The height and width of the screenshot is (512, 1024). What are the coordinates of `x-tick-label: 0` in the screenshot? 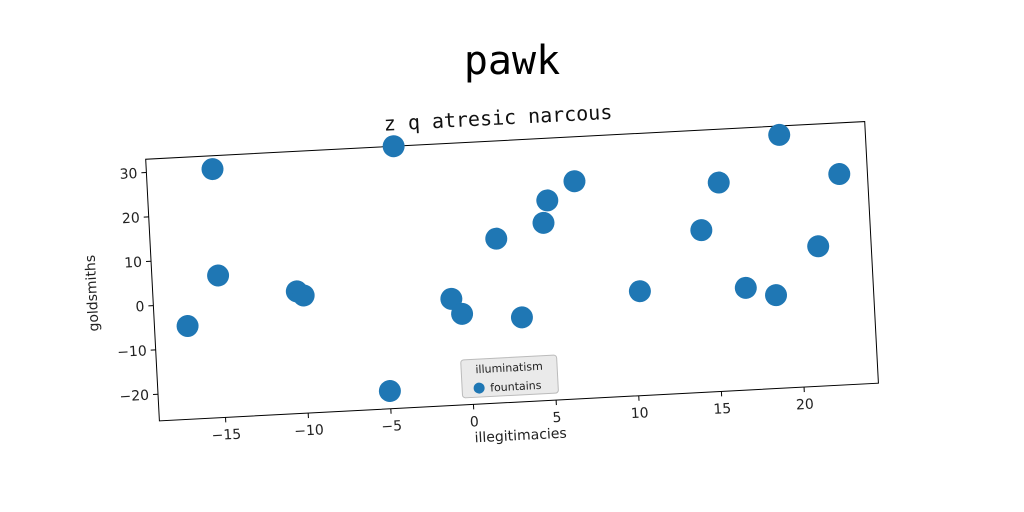 It's located at (475, 422).